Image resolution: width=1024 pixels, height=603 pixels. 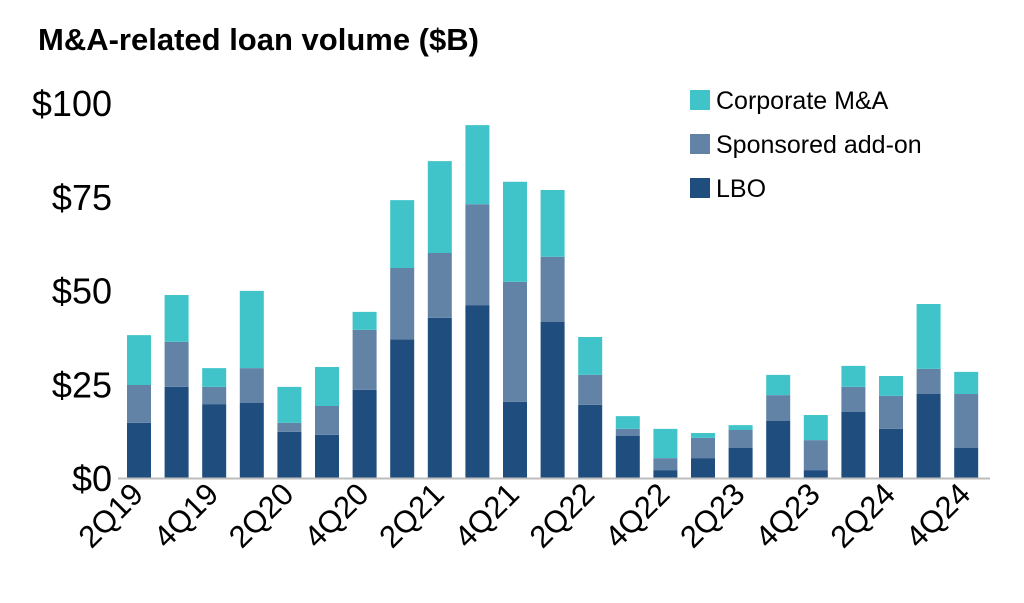 I want to click on bar-corporate-m-a-1q22, so click(x=552, y=223).